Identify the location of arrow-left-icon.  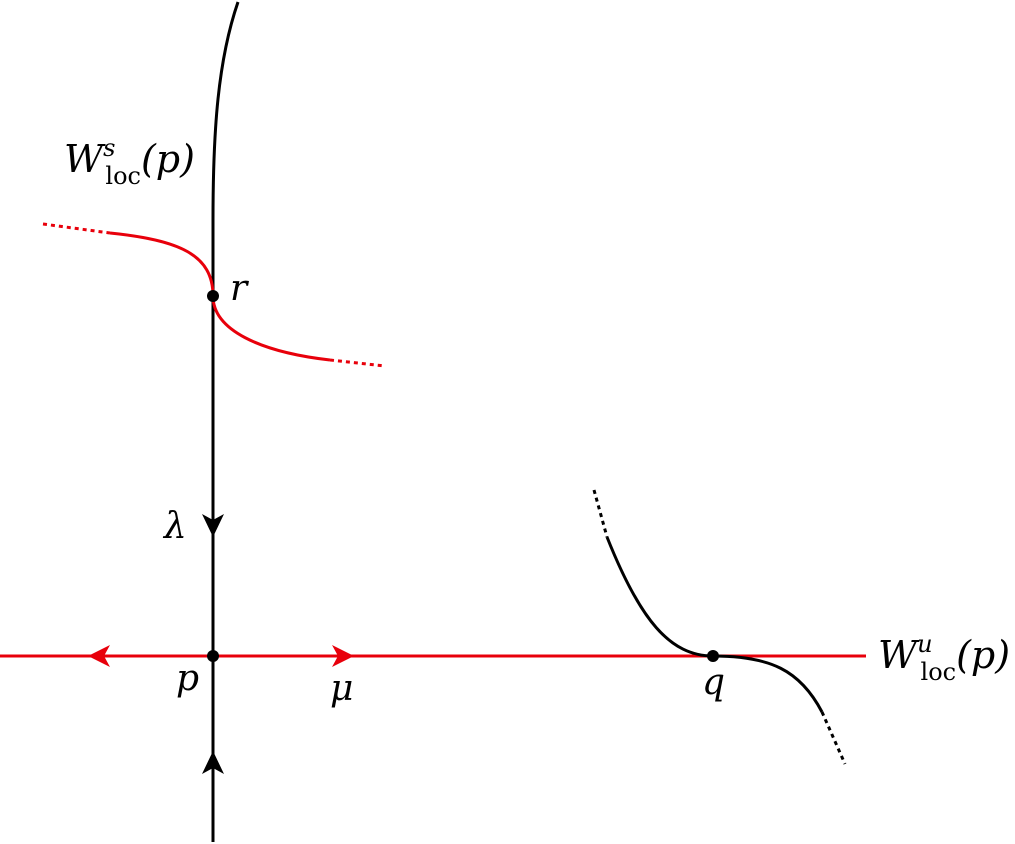
(99, 656).